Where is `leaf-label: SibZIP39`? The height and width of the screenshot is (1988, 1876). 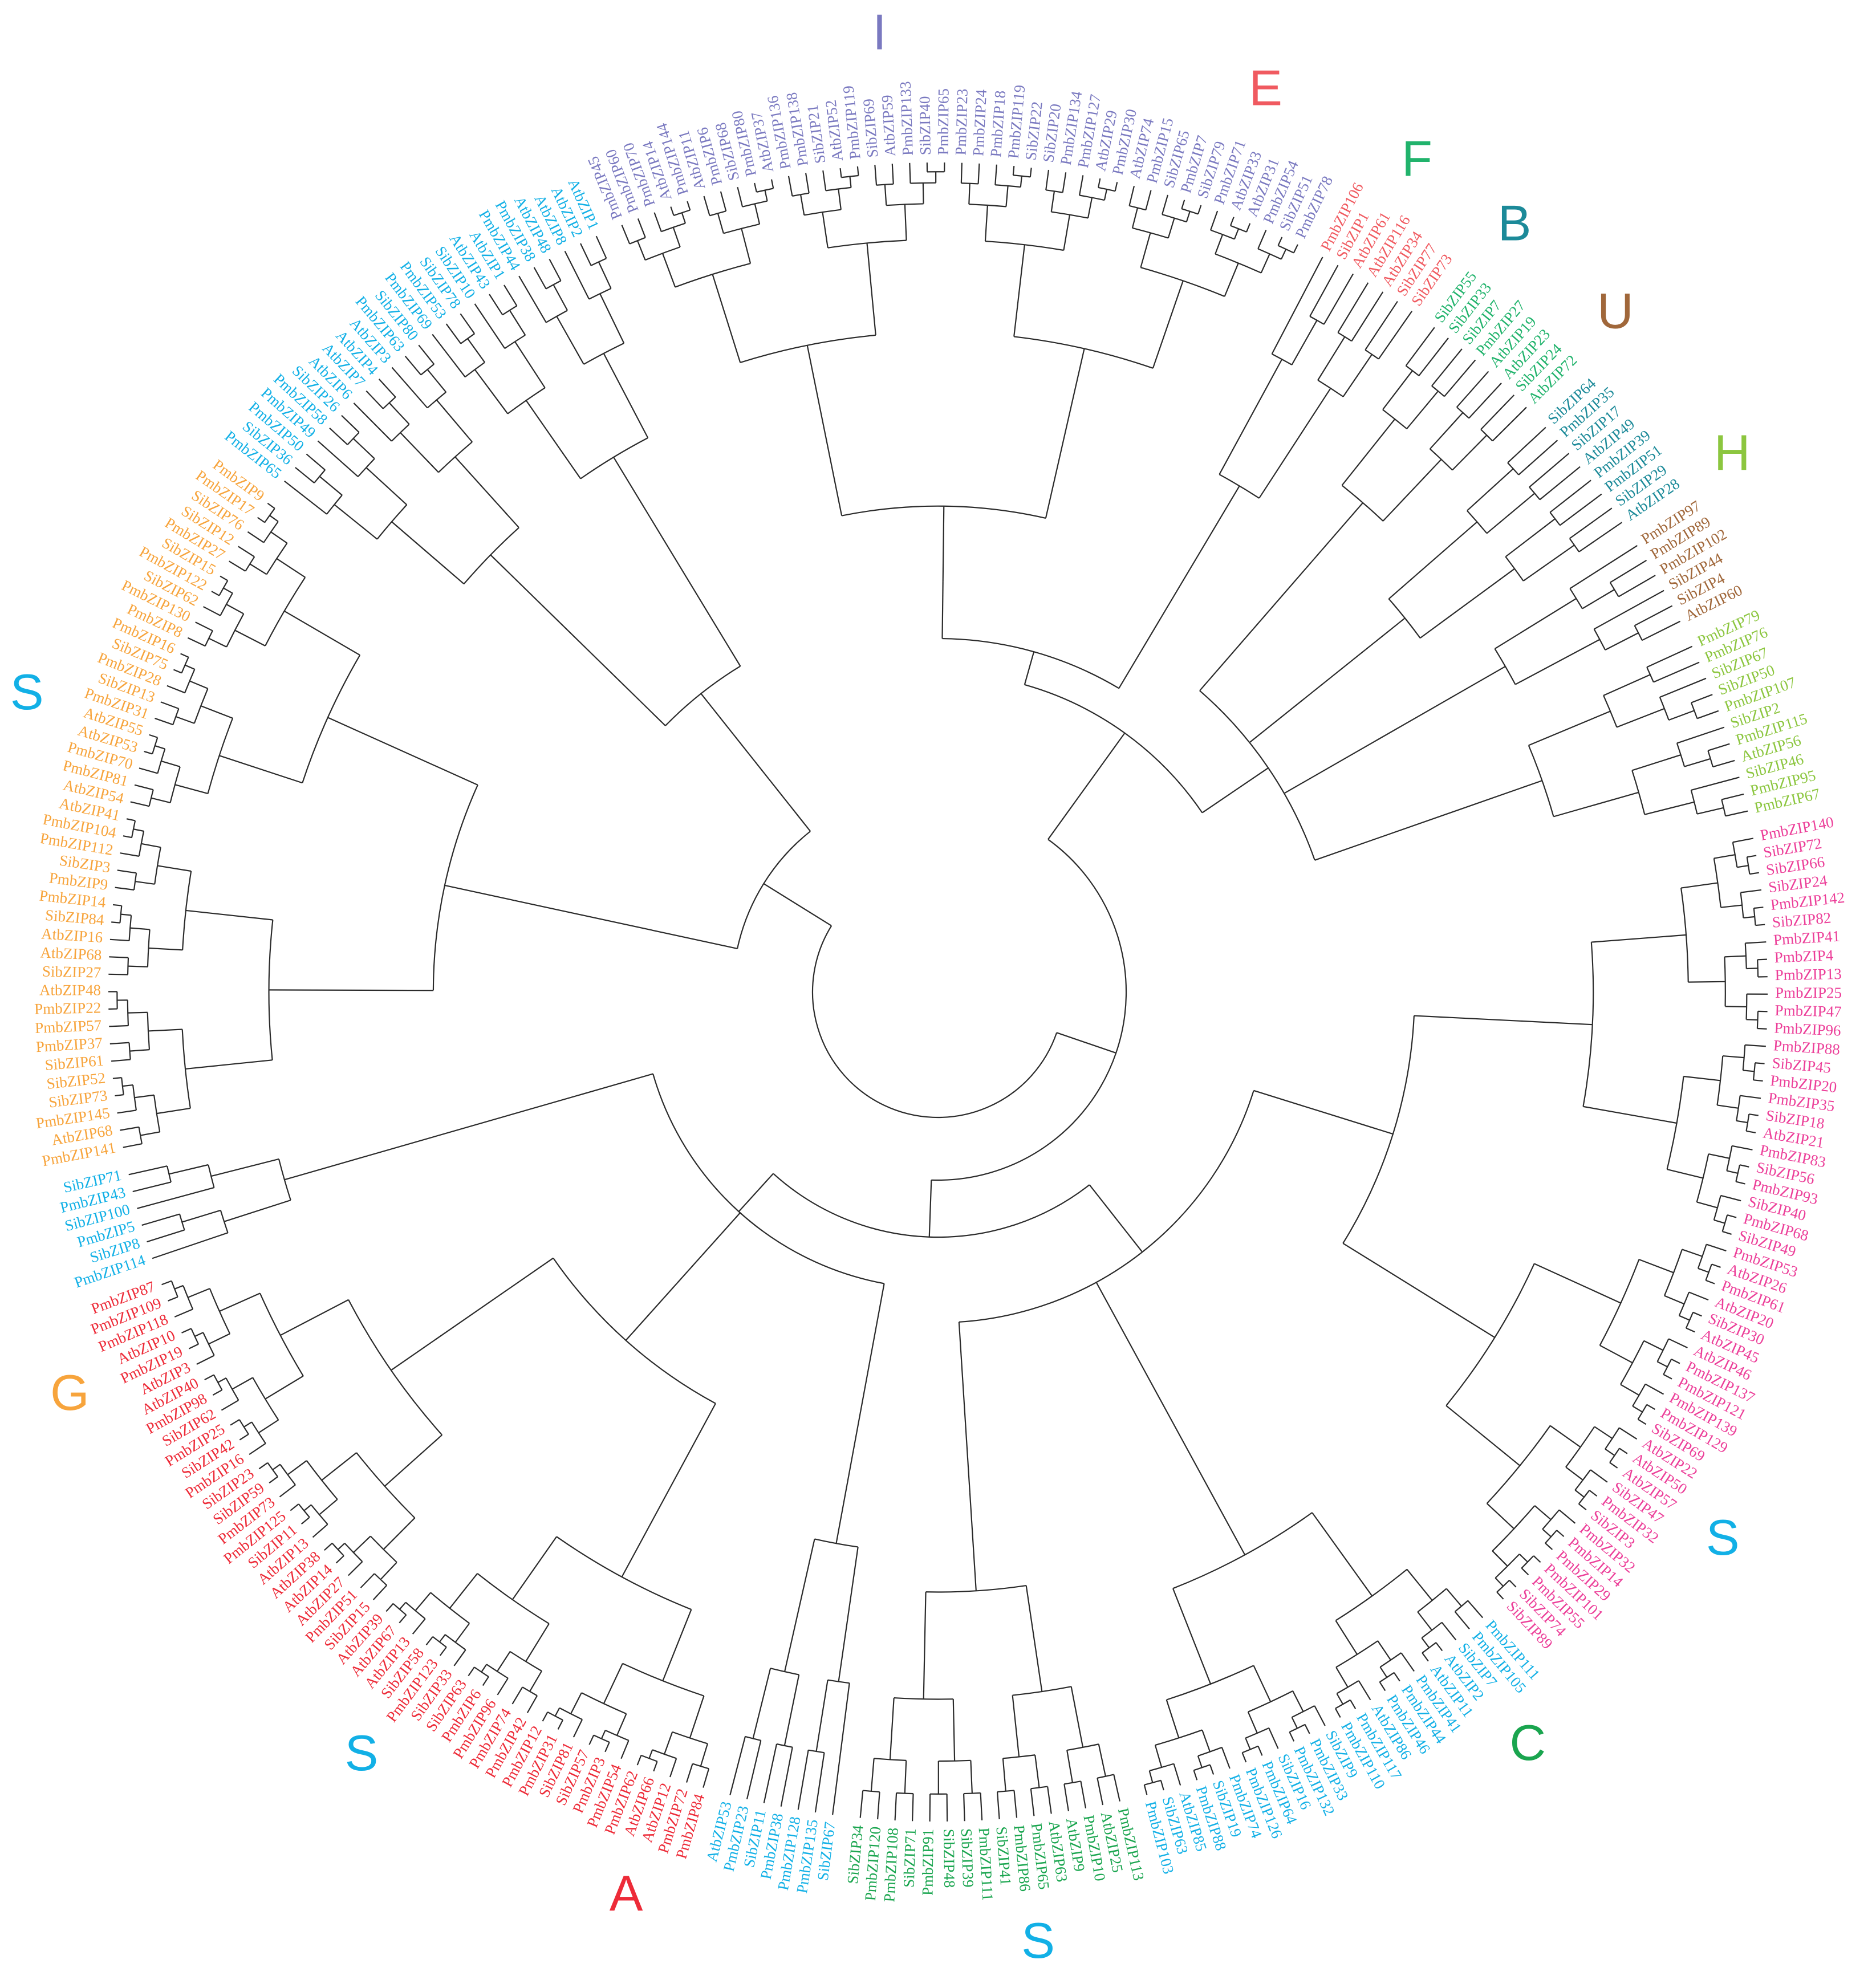
leaf-label: SibZIP39 is located at coordinates (968, 1858).